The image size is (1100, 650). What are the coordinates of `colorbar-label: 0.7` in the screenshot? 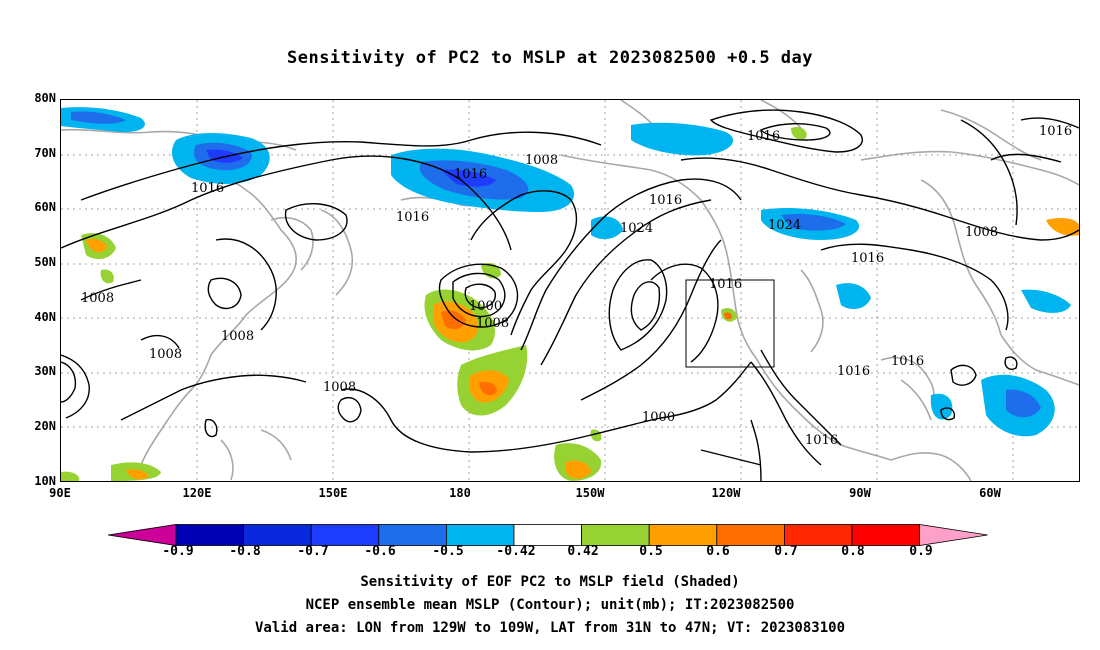 It's located at (786, 551).